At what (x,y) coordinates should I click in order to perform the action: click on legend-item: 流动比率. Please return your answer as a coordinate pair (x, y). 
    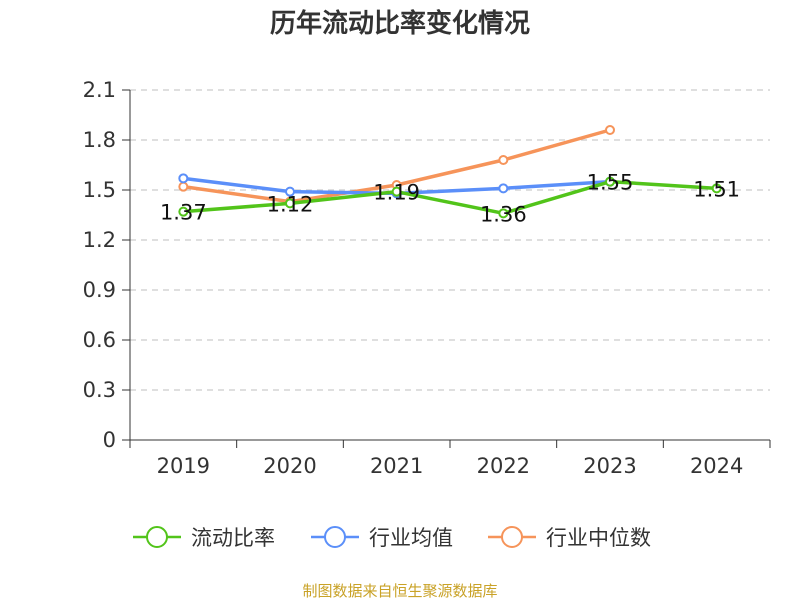
    Looking at the image, I should click on (204, 538).